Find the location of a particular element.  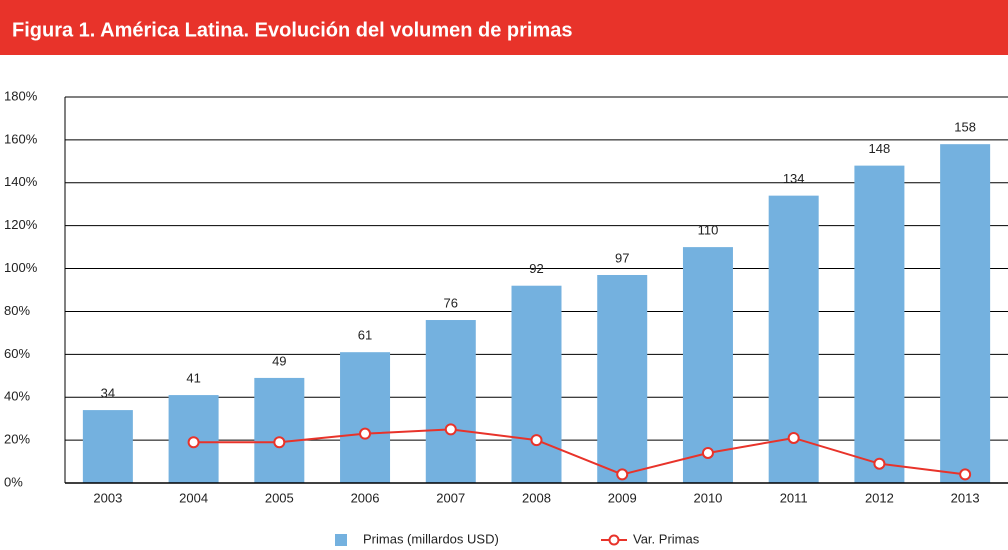

data-label: 49 is located at coordinates (279, 360).